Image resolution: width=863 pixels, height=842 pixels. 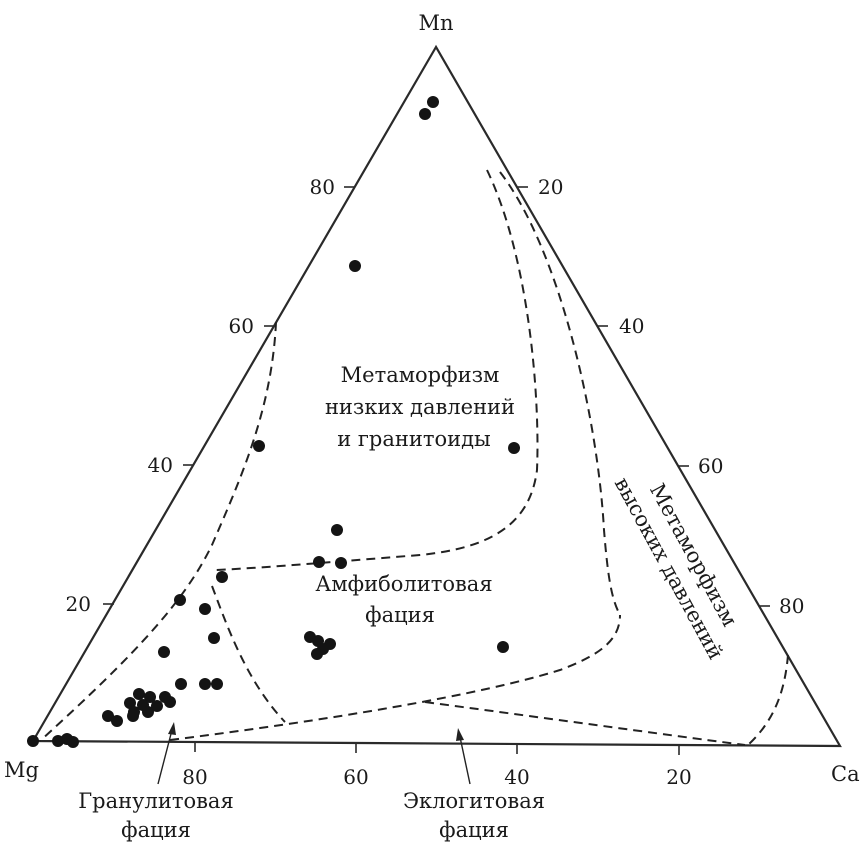 What do you see at coordinates (643, 396) in the screenshot?
I see `right-edge-ticks` at bounding box center [643, 396].